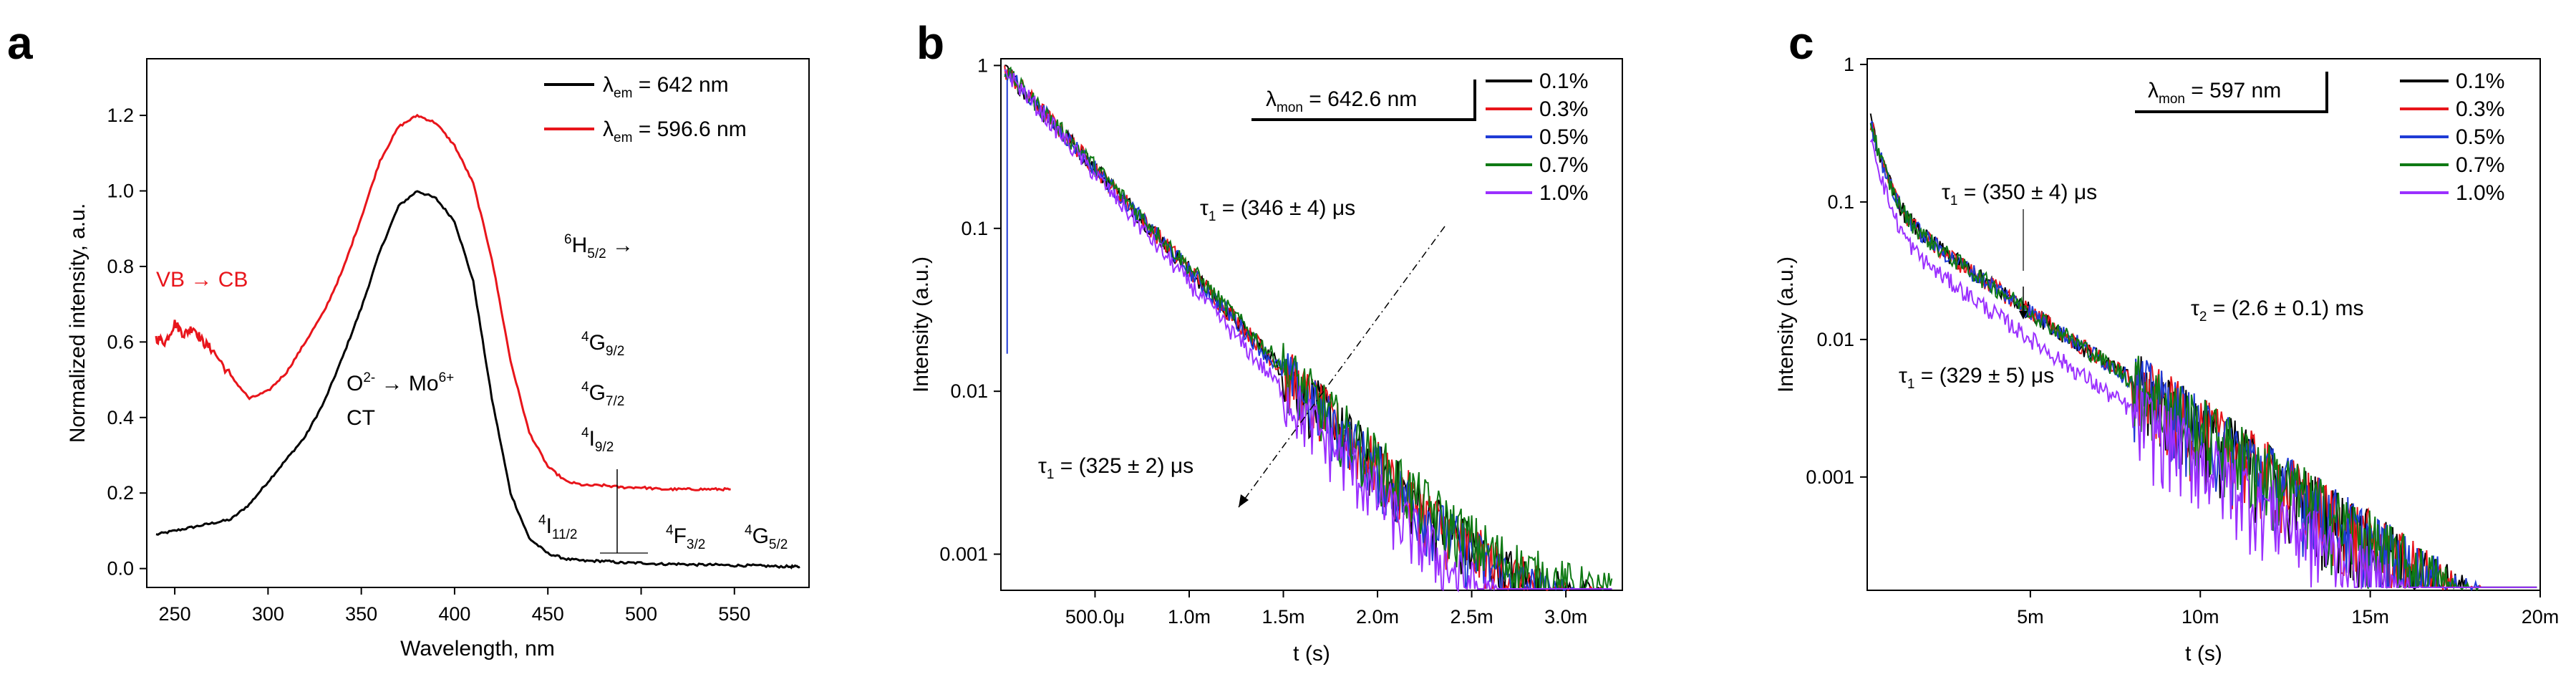 The image size is (2576, 682). What do you see at coordinates (120, 418) in the screenshot?
I see `y-tick-label-a: 0.4` at bounding box center [120, 418].